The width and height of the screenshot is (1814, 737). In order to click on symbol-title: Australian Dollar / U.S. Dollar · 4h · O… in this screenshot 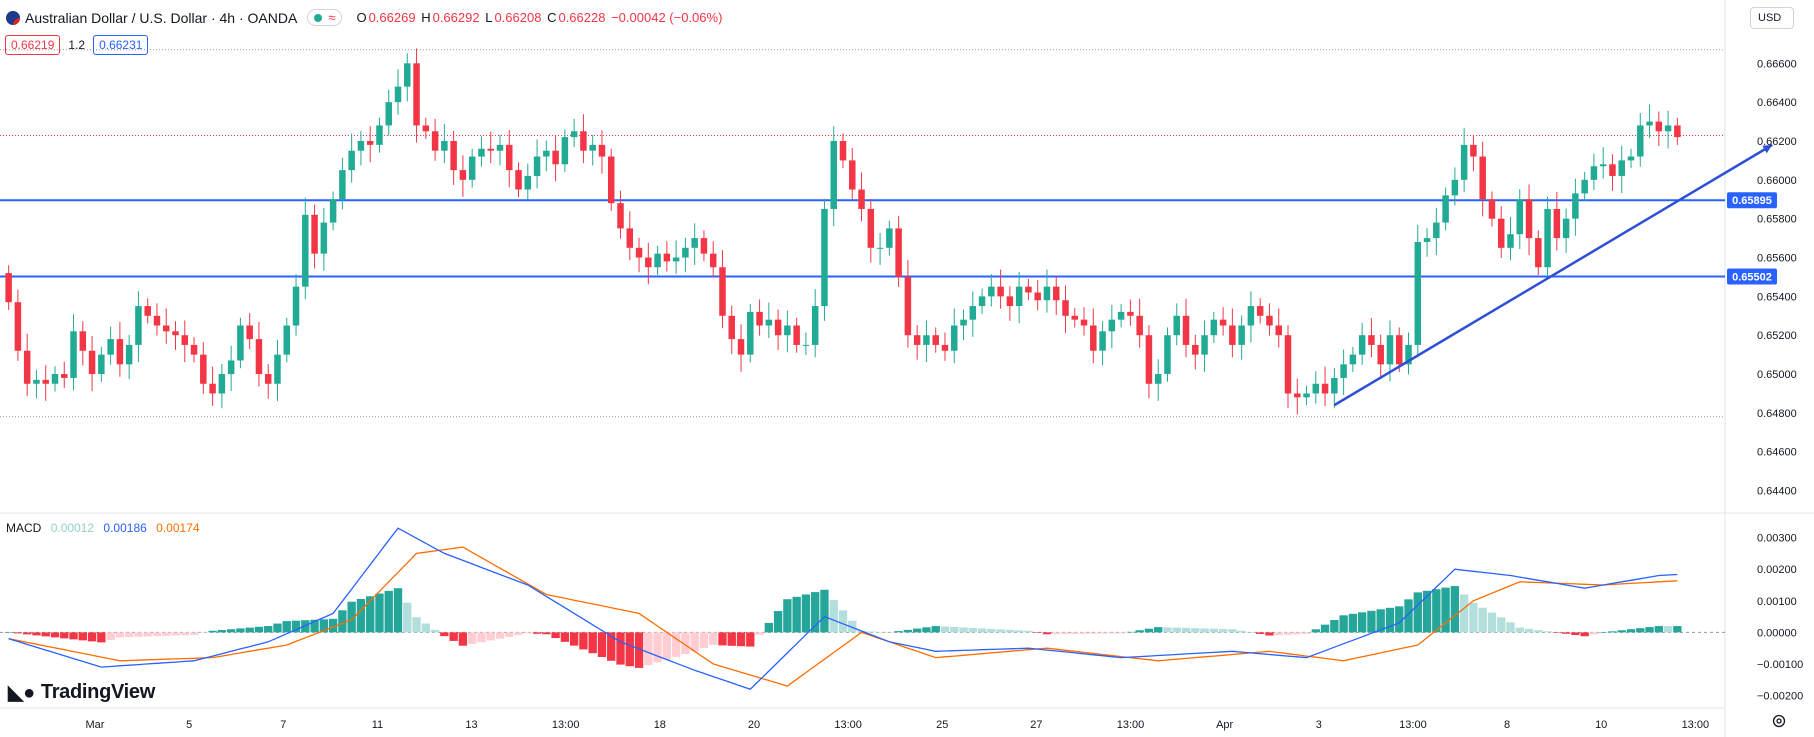, I will do `click(161, 17)`.